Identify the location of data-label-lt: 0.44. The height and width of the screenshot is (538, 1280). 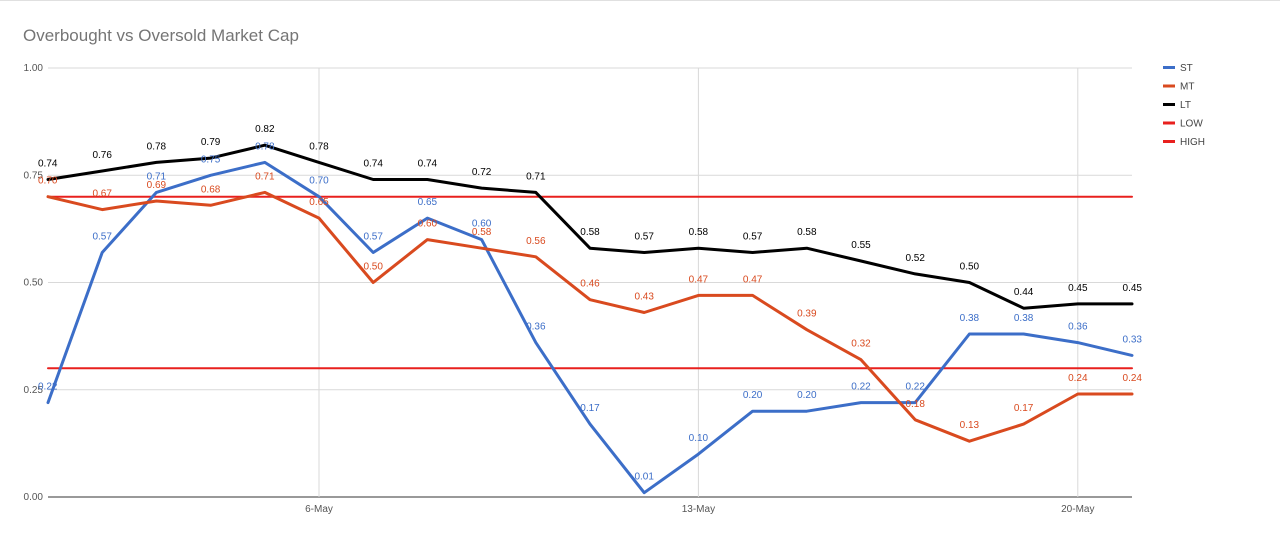
(1024, 292).